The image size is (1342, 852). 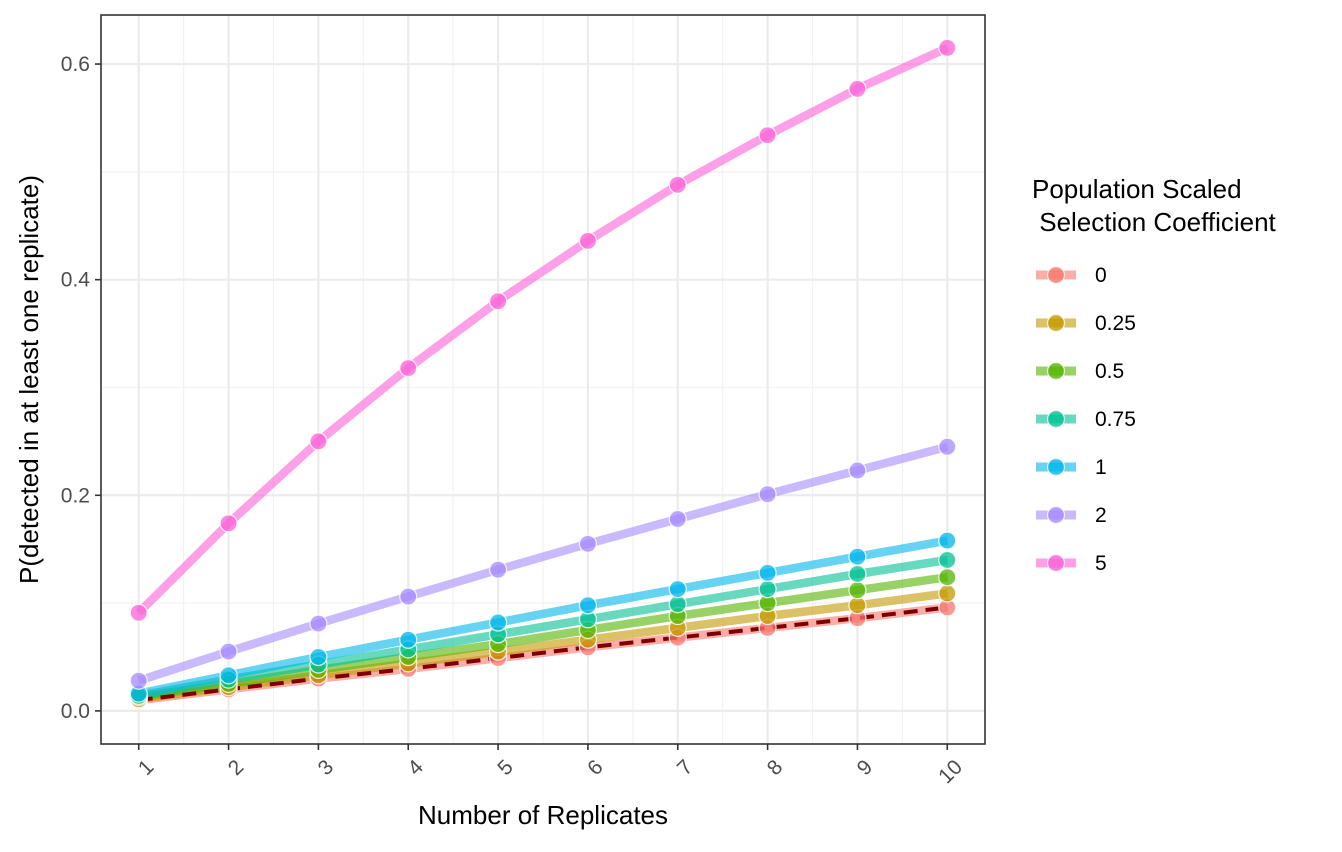 What do you see at coordinates (505, 767) in the screenshot?
I see `x-tick-label: 5` at bounding box center [505, 767].